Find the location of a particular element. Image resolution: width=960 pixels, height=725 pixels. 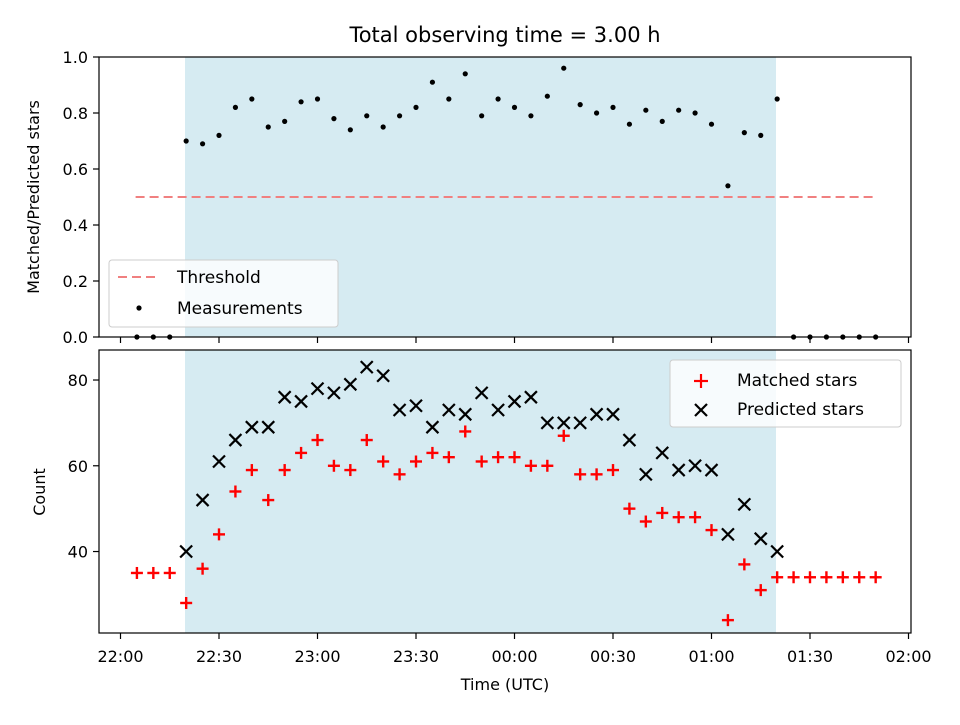

bottom-y-ticks: 40 60 80 is located at coordinates (83, 466).